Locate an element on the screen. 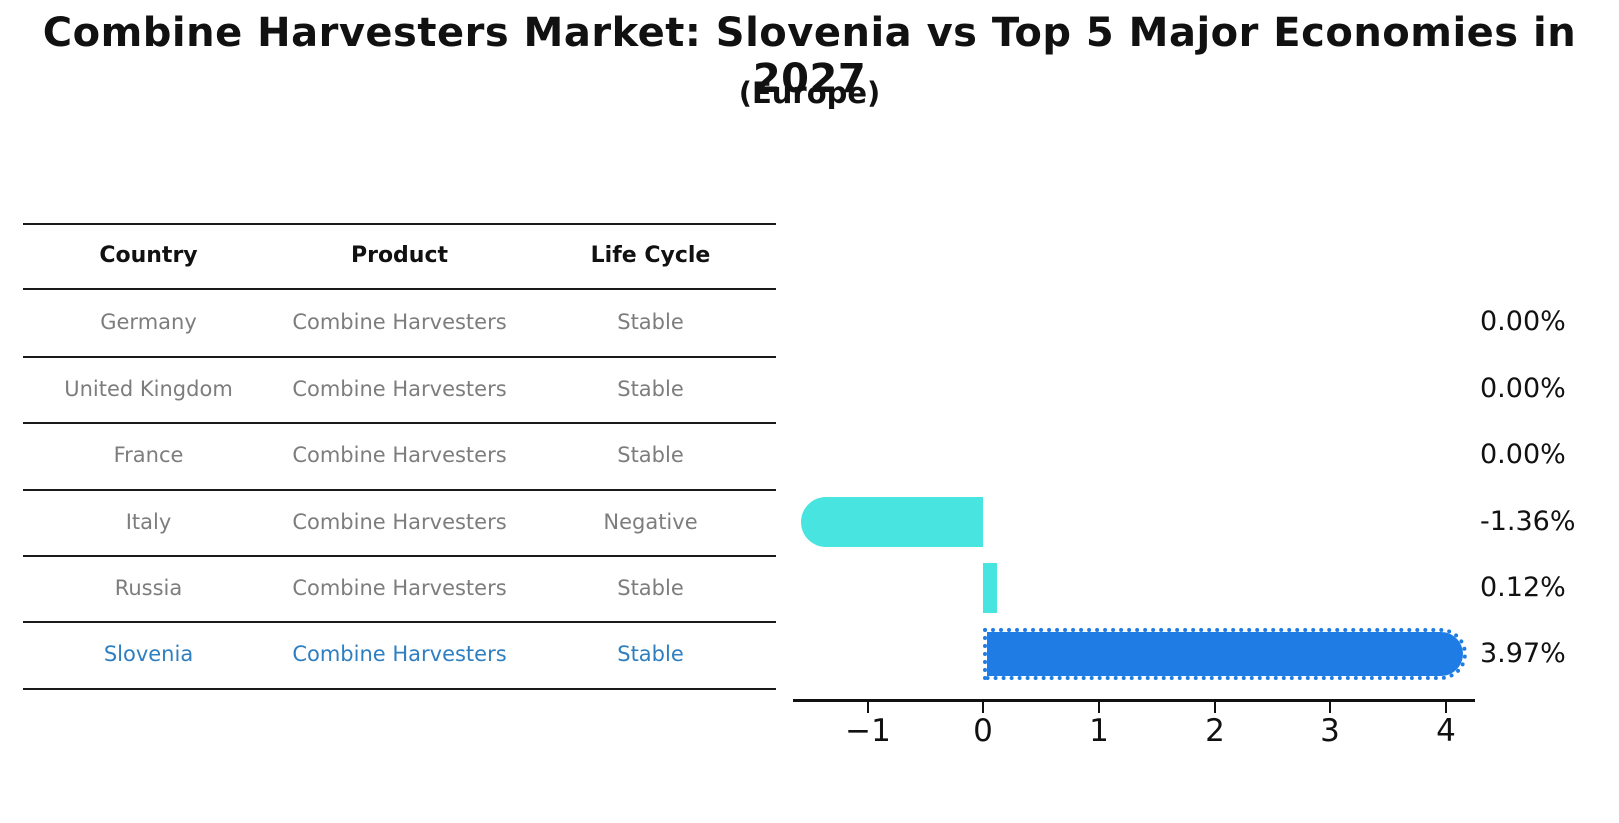  bar-italy is located at coordinates (891, 522).